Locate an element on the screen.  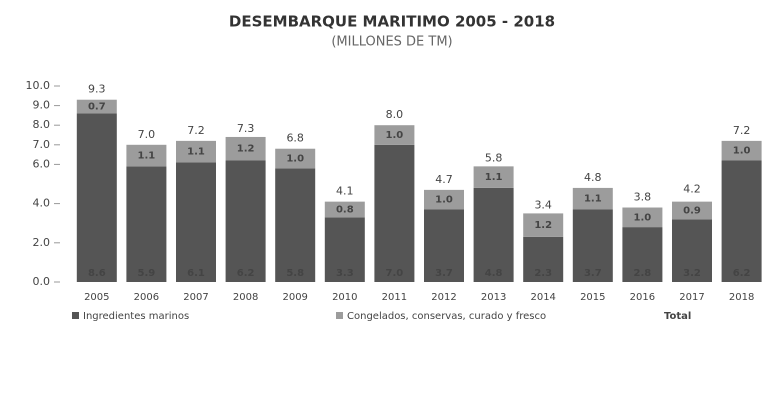
data-label: 2.3 is located at coordinates (543, 273).